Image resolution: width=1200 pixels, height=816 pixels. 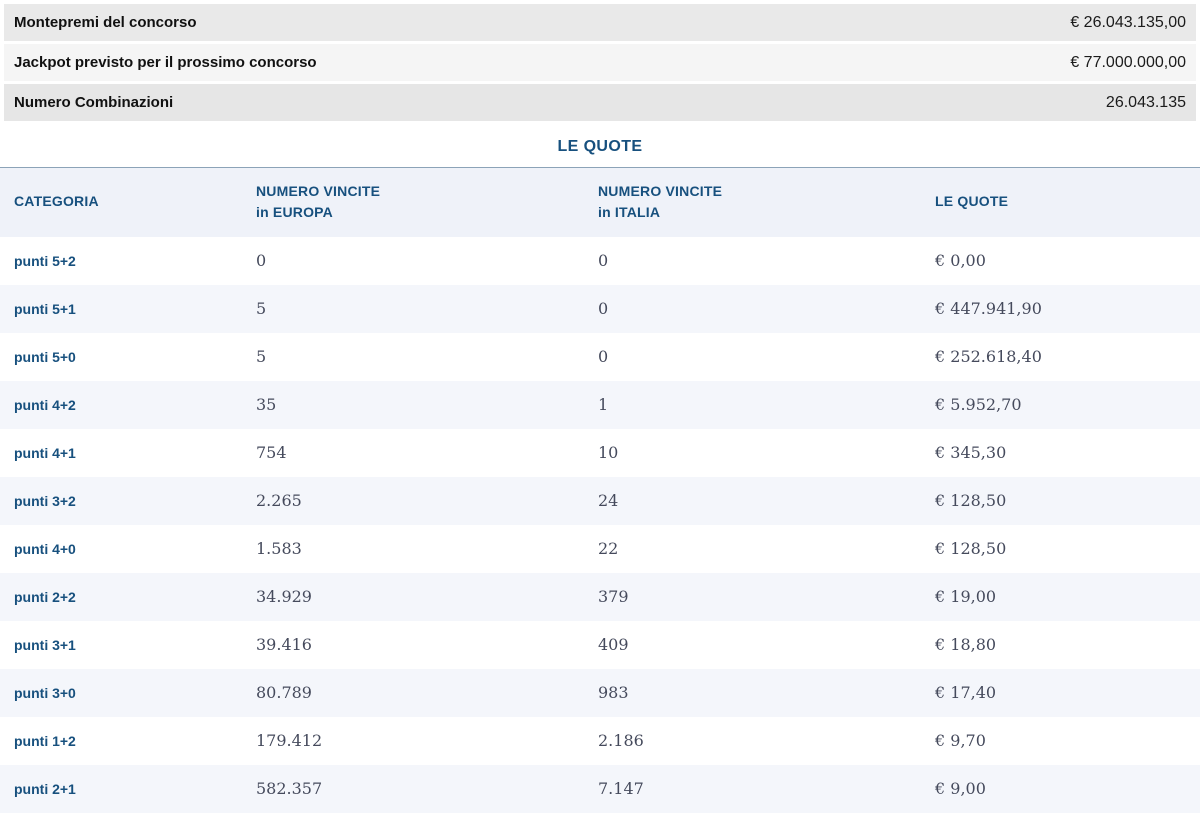 I want to click on row-italy-wins: 10, so click(x=608, y=452).